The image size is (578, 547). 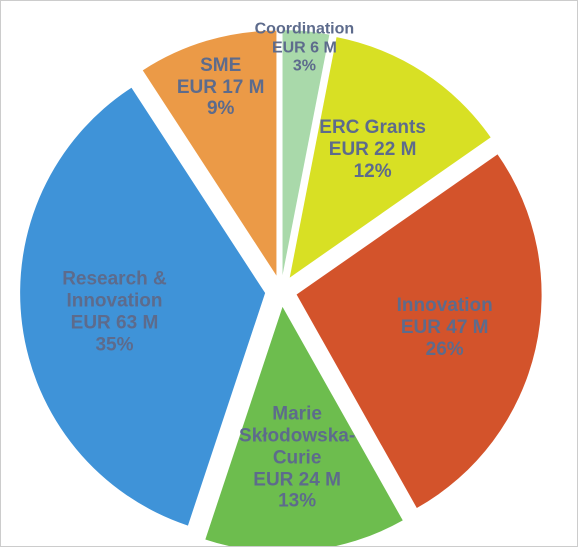 I want to click on slice-category: ERC Grants, so click(x=372, y=128).